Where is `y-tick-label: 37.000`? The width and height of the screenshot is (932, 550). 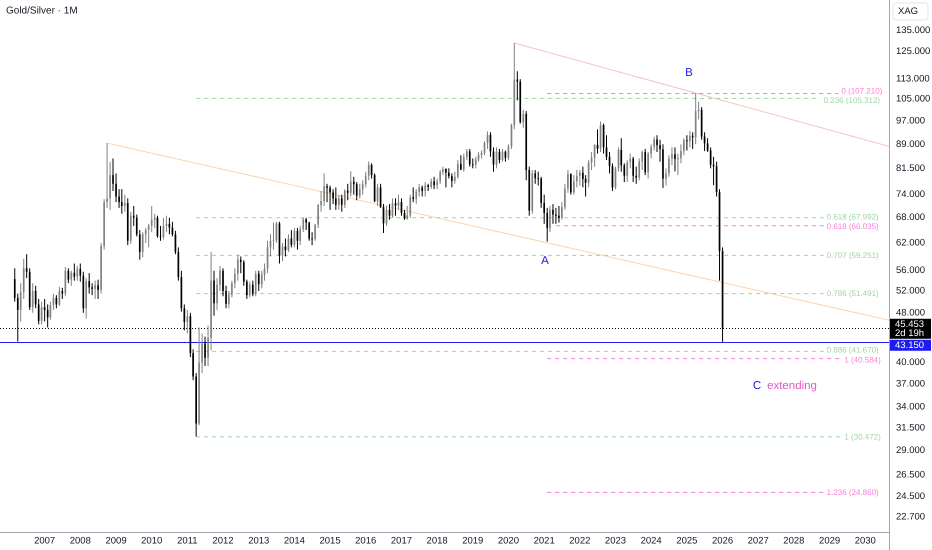
y-tick-label: 37.000 is located at coordinates (911, 384).